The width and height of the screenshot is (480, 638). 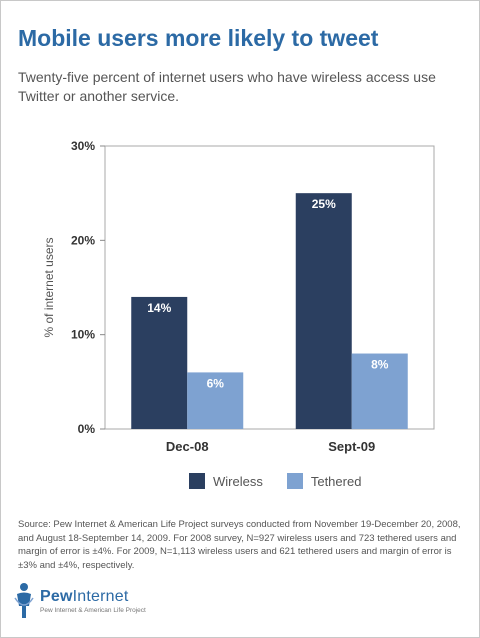 I want to click on chart-title: Mobile users more likely to tweet, so click(x=198, y=38).